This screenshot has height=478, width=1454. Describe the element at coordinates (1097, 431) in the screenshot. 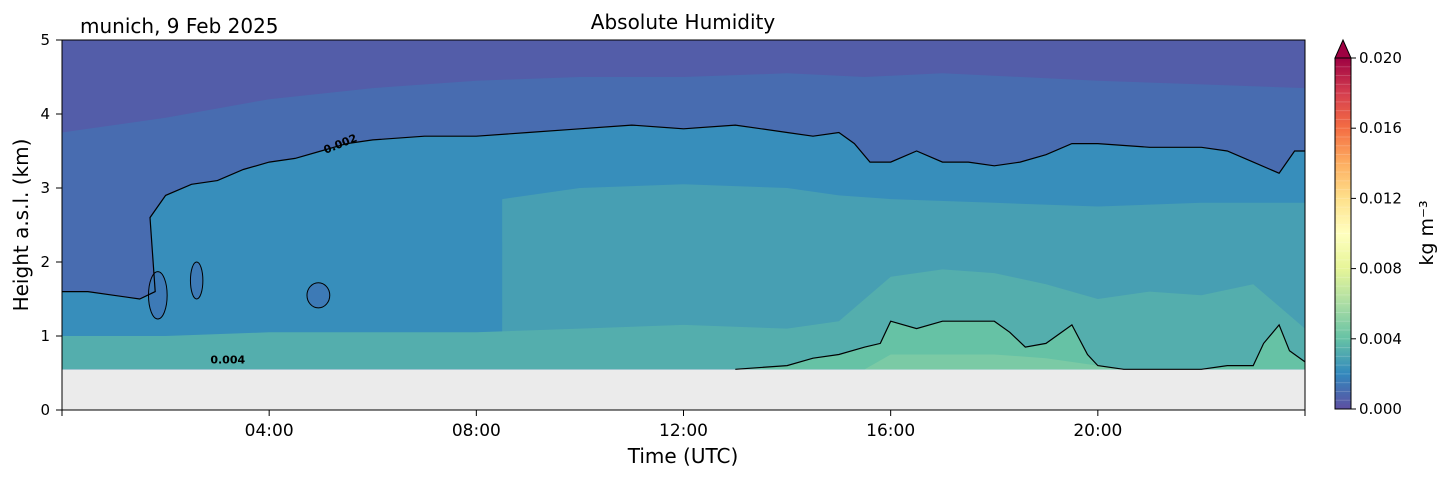

I see `x-tick-label: 20:00` at that location.